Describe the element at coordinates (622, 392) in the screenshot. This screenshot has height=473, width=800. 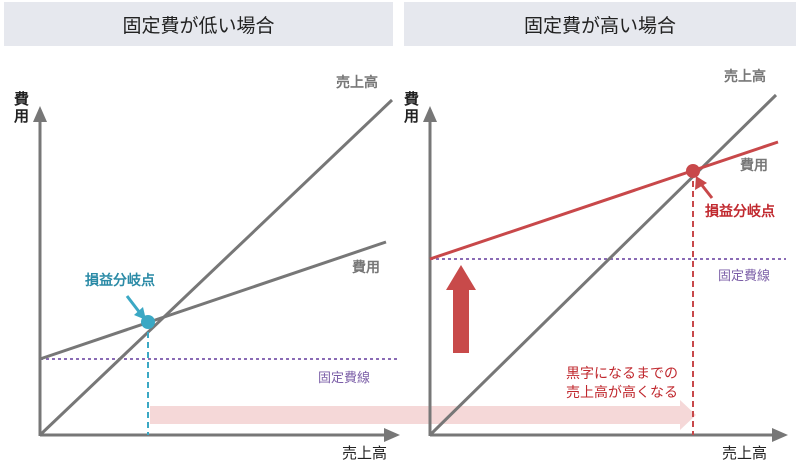
I see `right-note-line-2: 売上高が高くなる` at that location.